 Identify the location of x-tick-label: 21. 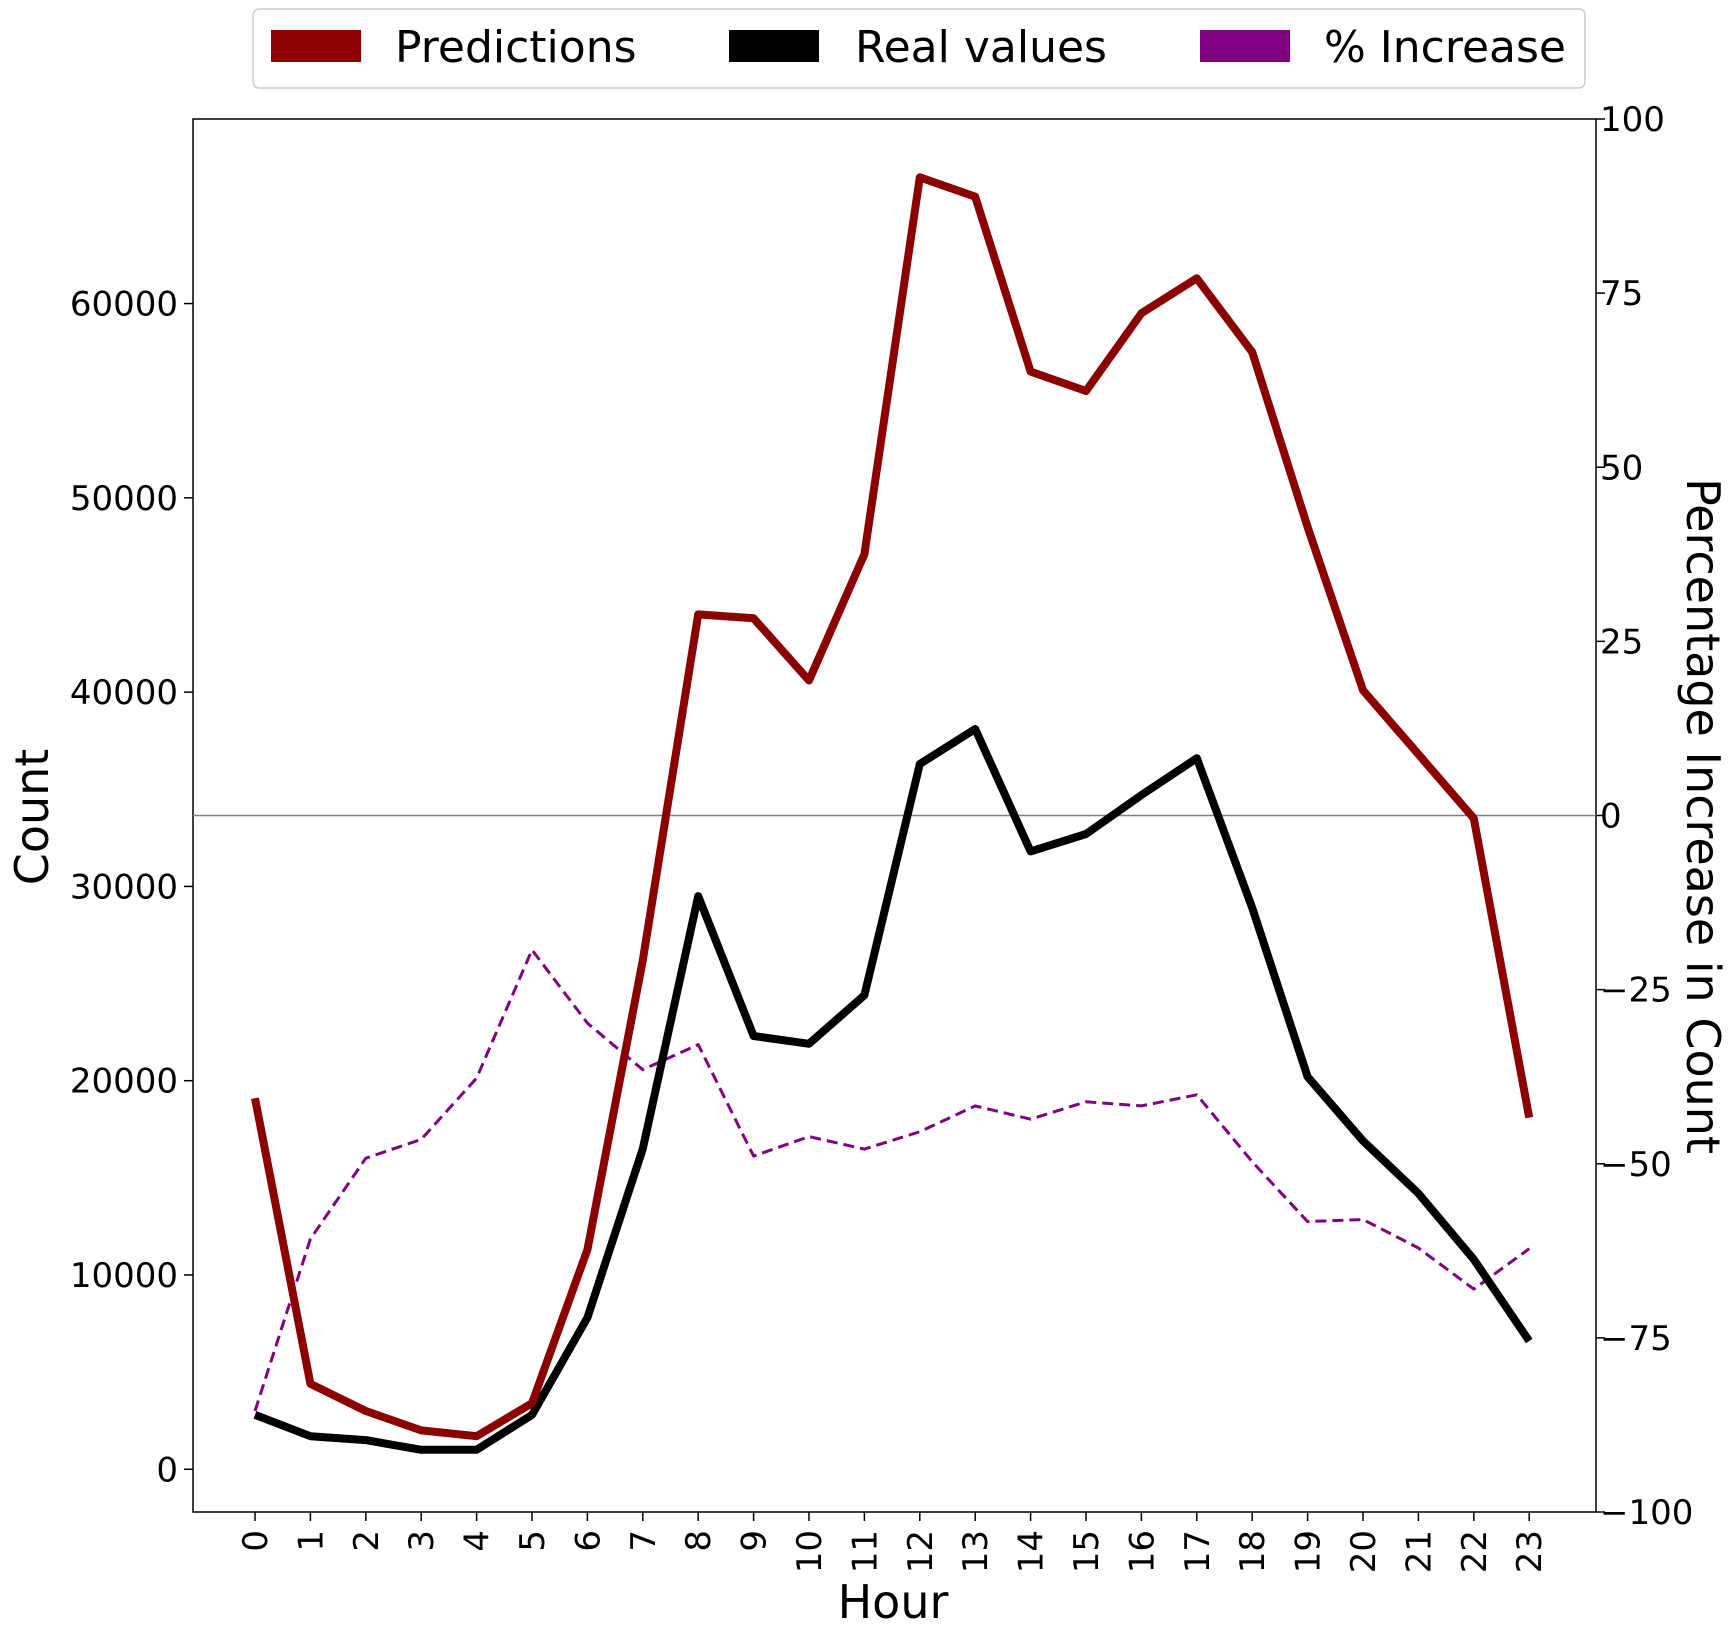
(1419, 1551).